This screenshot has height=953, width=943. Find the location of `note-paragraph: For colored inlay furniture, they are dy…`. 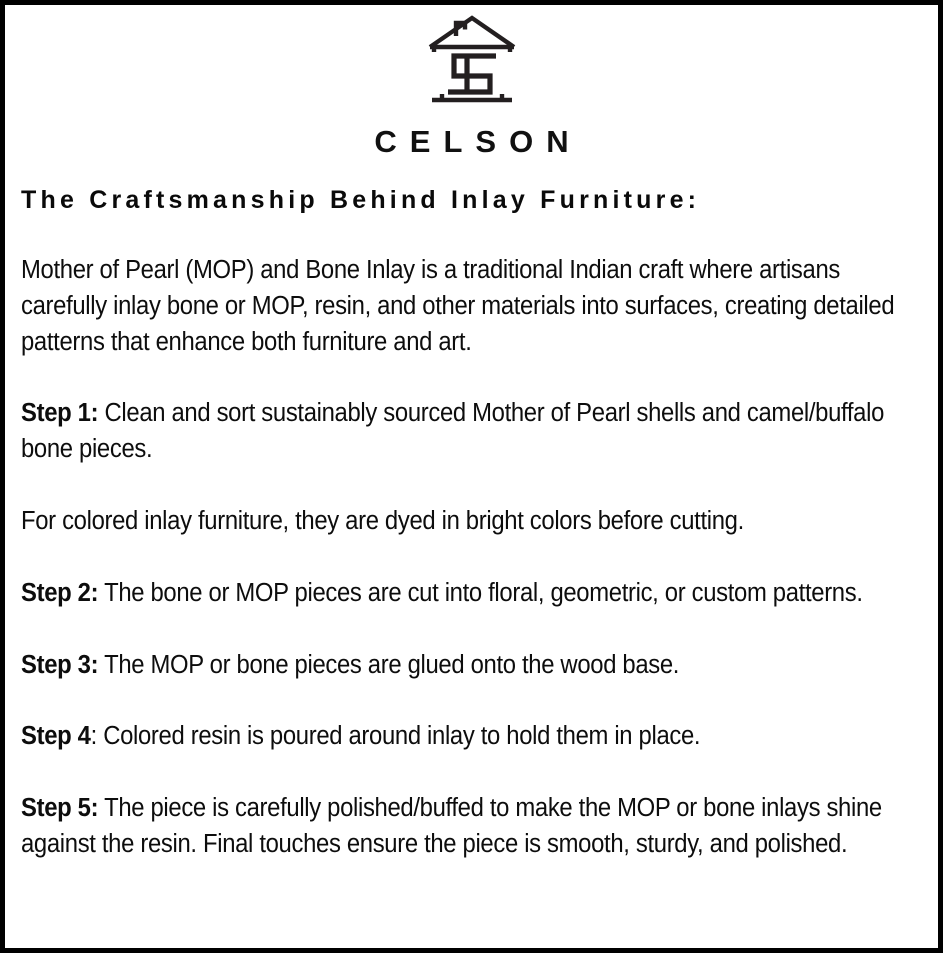

note-paragraph: For colored inlay furniture, they are dy… is located at coordinates (382, 520).